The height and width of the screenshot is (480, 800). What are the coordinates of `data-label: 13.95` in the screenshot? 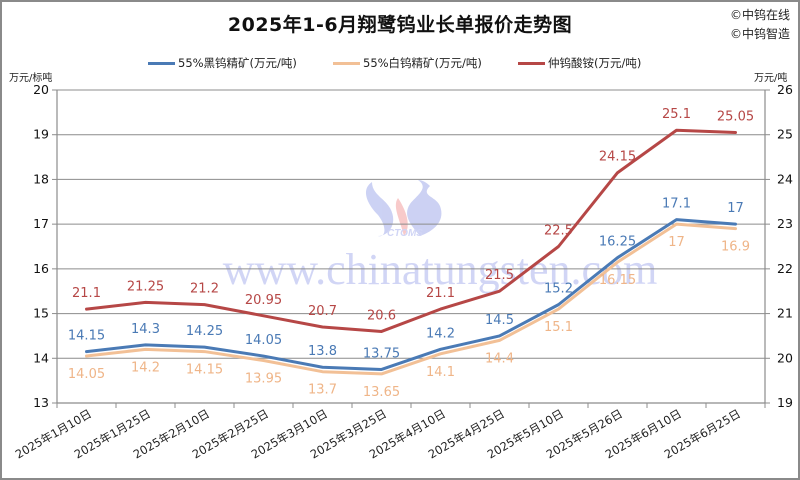 It's located at (263, 379).